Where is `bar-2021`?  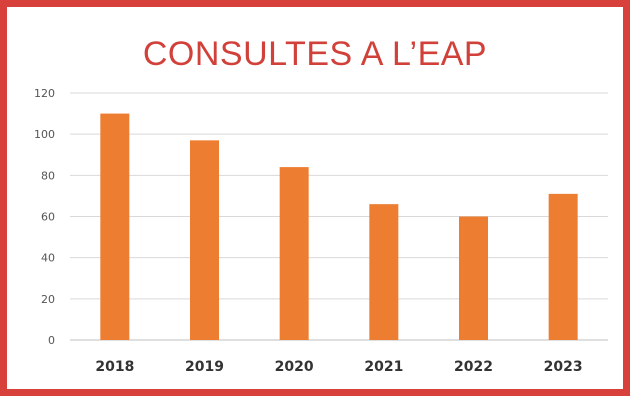 bar-2021 is located at coordinates (384, 272).